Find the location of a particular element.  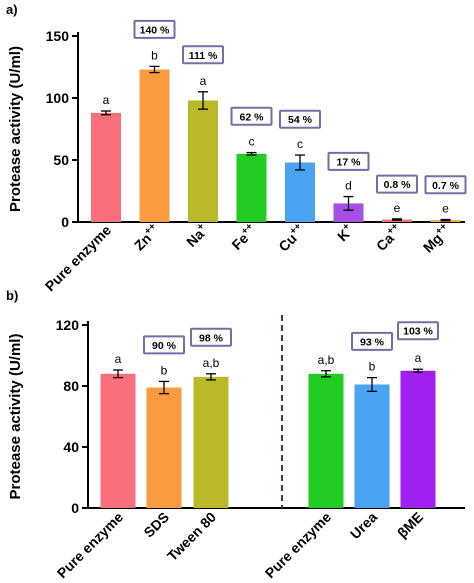

relative-activity-label: 17 % is located at coordinates (349, 162).